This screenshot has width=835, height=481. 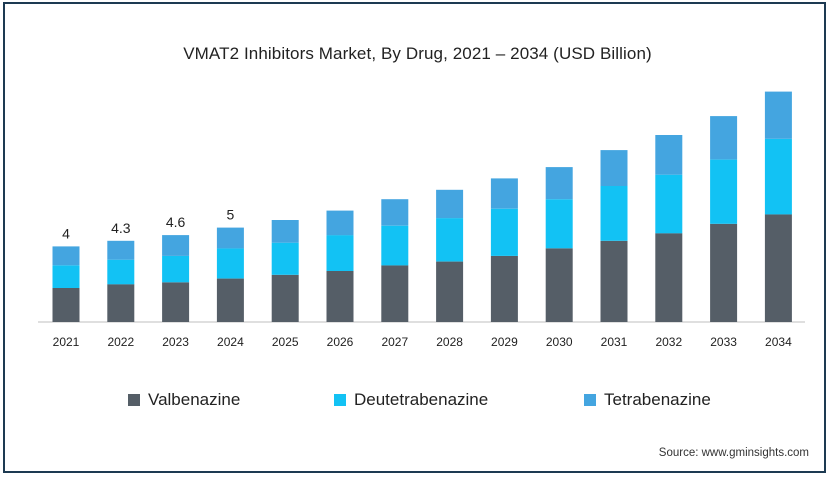 I want to click on x-tick-label: 2030, so click(x=559, y=342).